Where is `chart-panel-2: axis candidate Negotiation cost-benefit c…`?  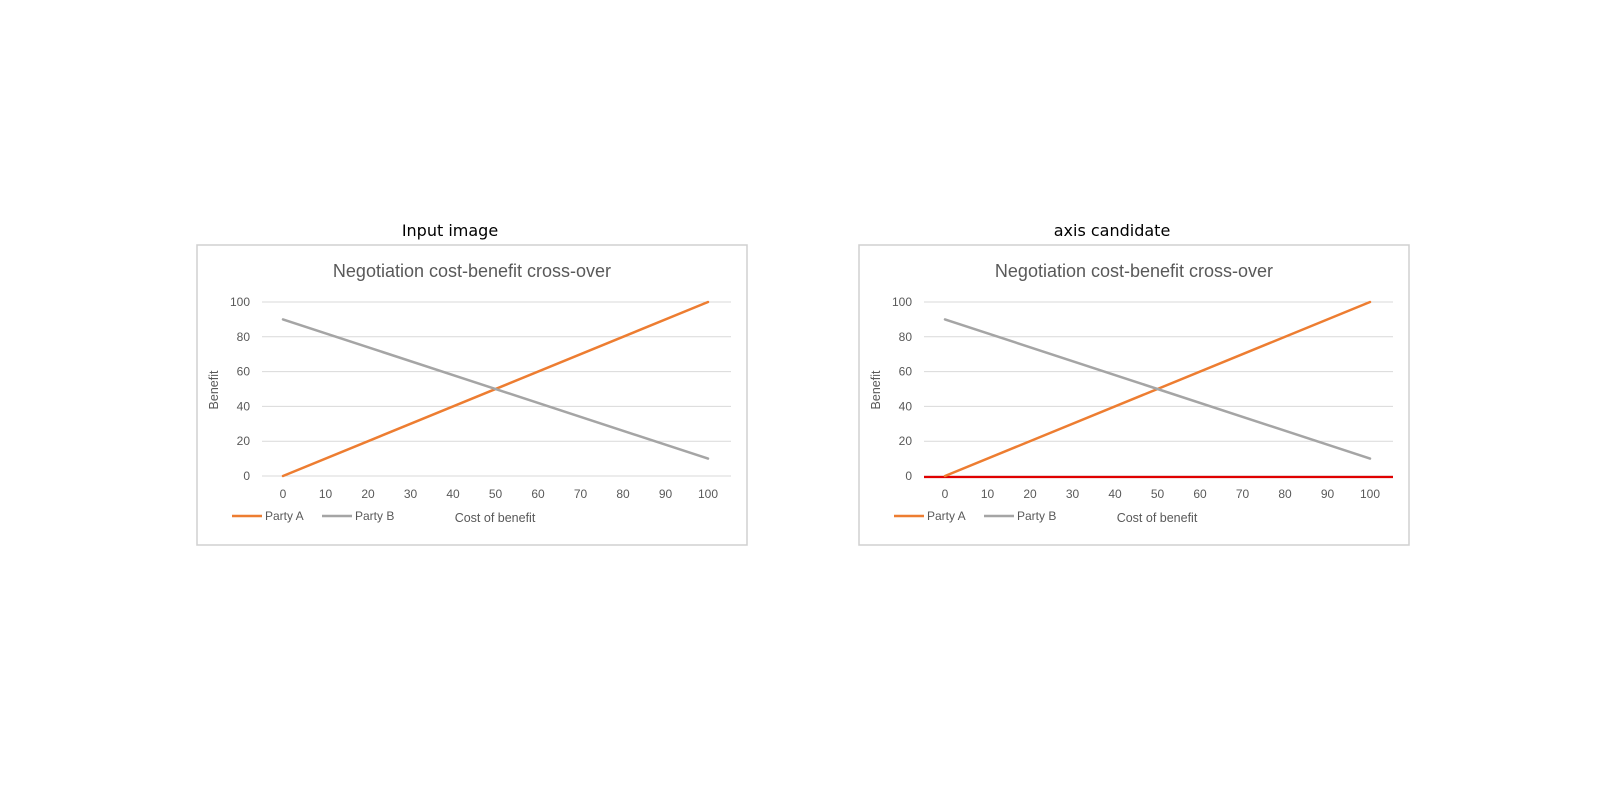
chart-panel-2: axis candidate Negotiation cost-benefit c… is located at coordinates (1134, 383).